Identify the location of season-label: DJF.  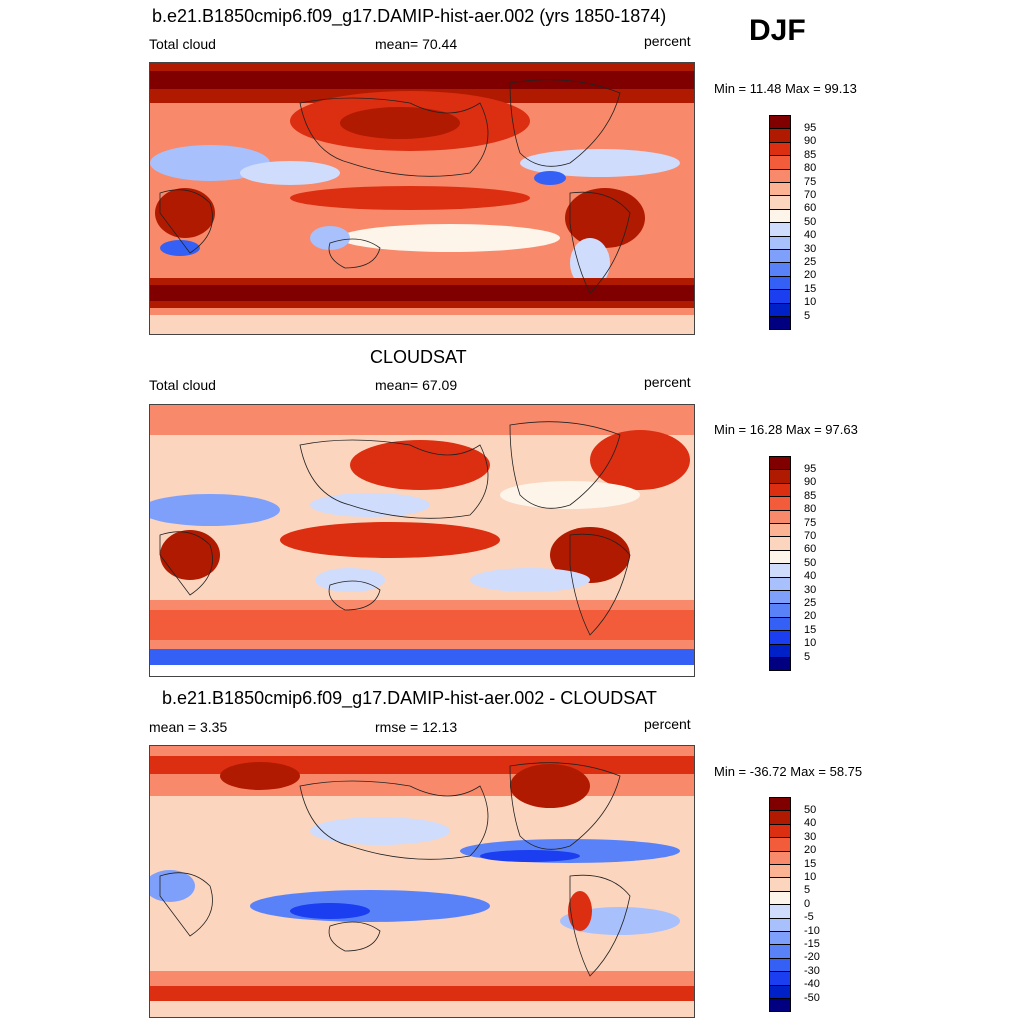
(777, 30).